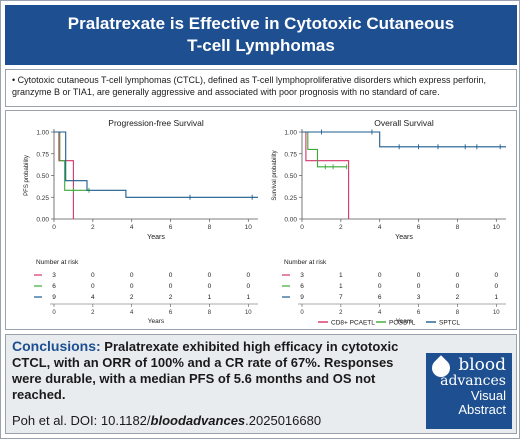 The height and width of the screenshot is (439, 520). Describe the element at coordinates (56, 346) in the screenshot. I see `conclusion-label: Conclusions:` at that location.